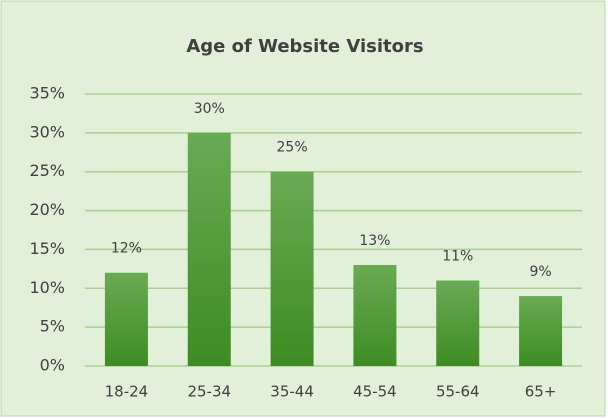 This screenshot has height=419, width=608. What do you see at coordinates (209, 392) in the screenshot?
I see `x-tick-label: 25-34` at bounding box center [209, 392].